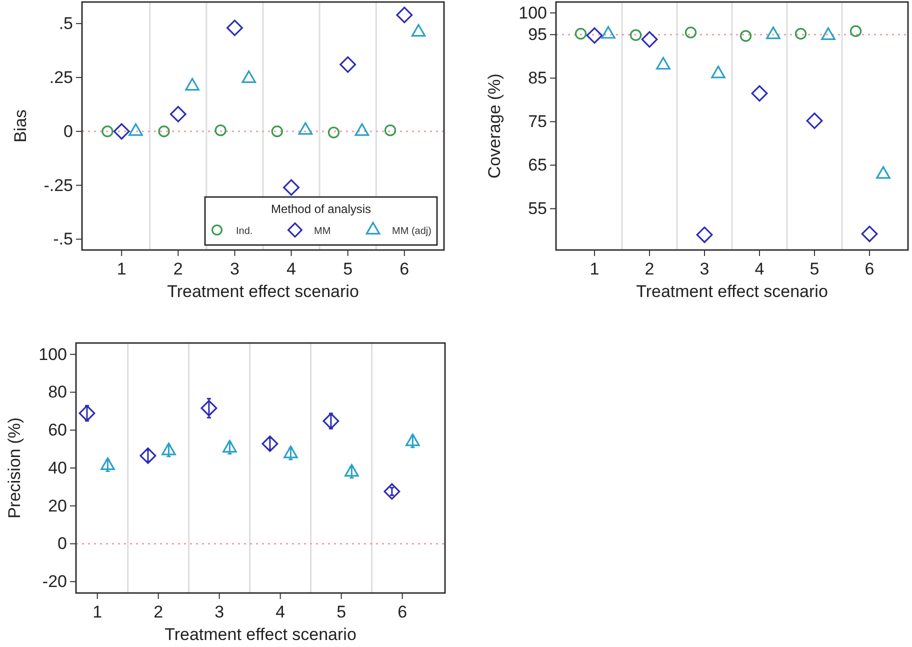  I want to click on y-tick-label: .25, so click(61, 77).